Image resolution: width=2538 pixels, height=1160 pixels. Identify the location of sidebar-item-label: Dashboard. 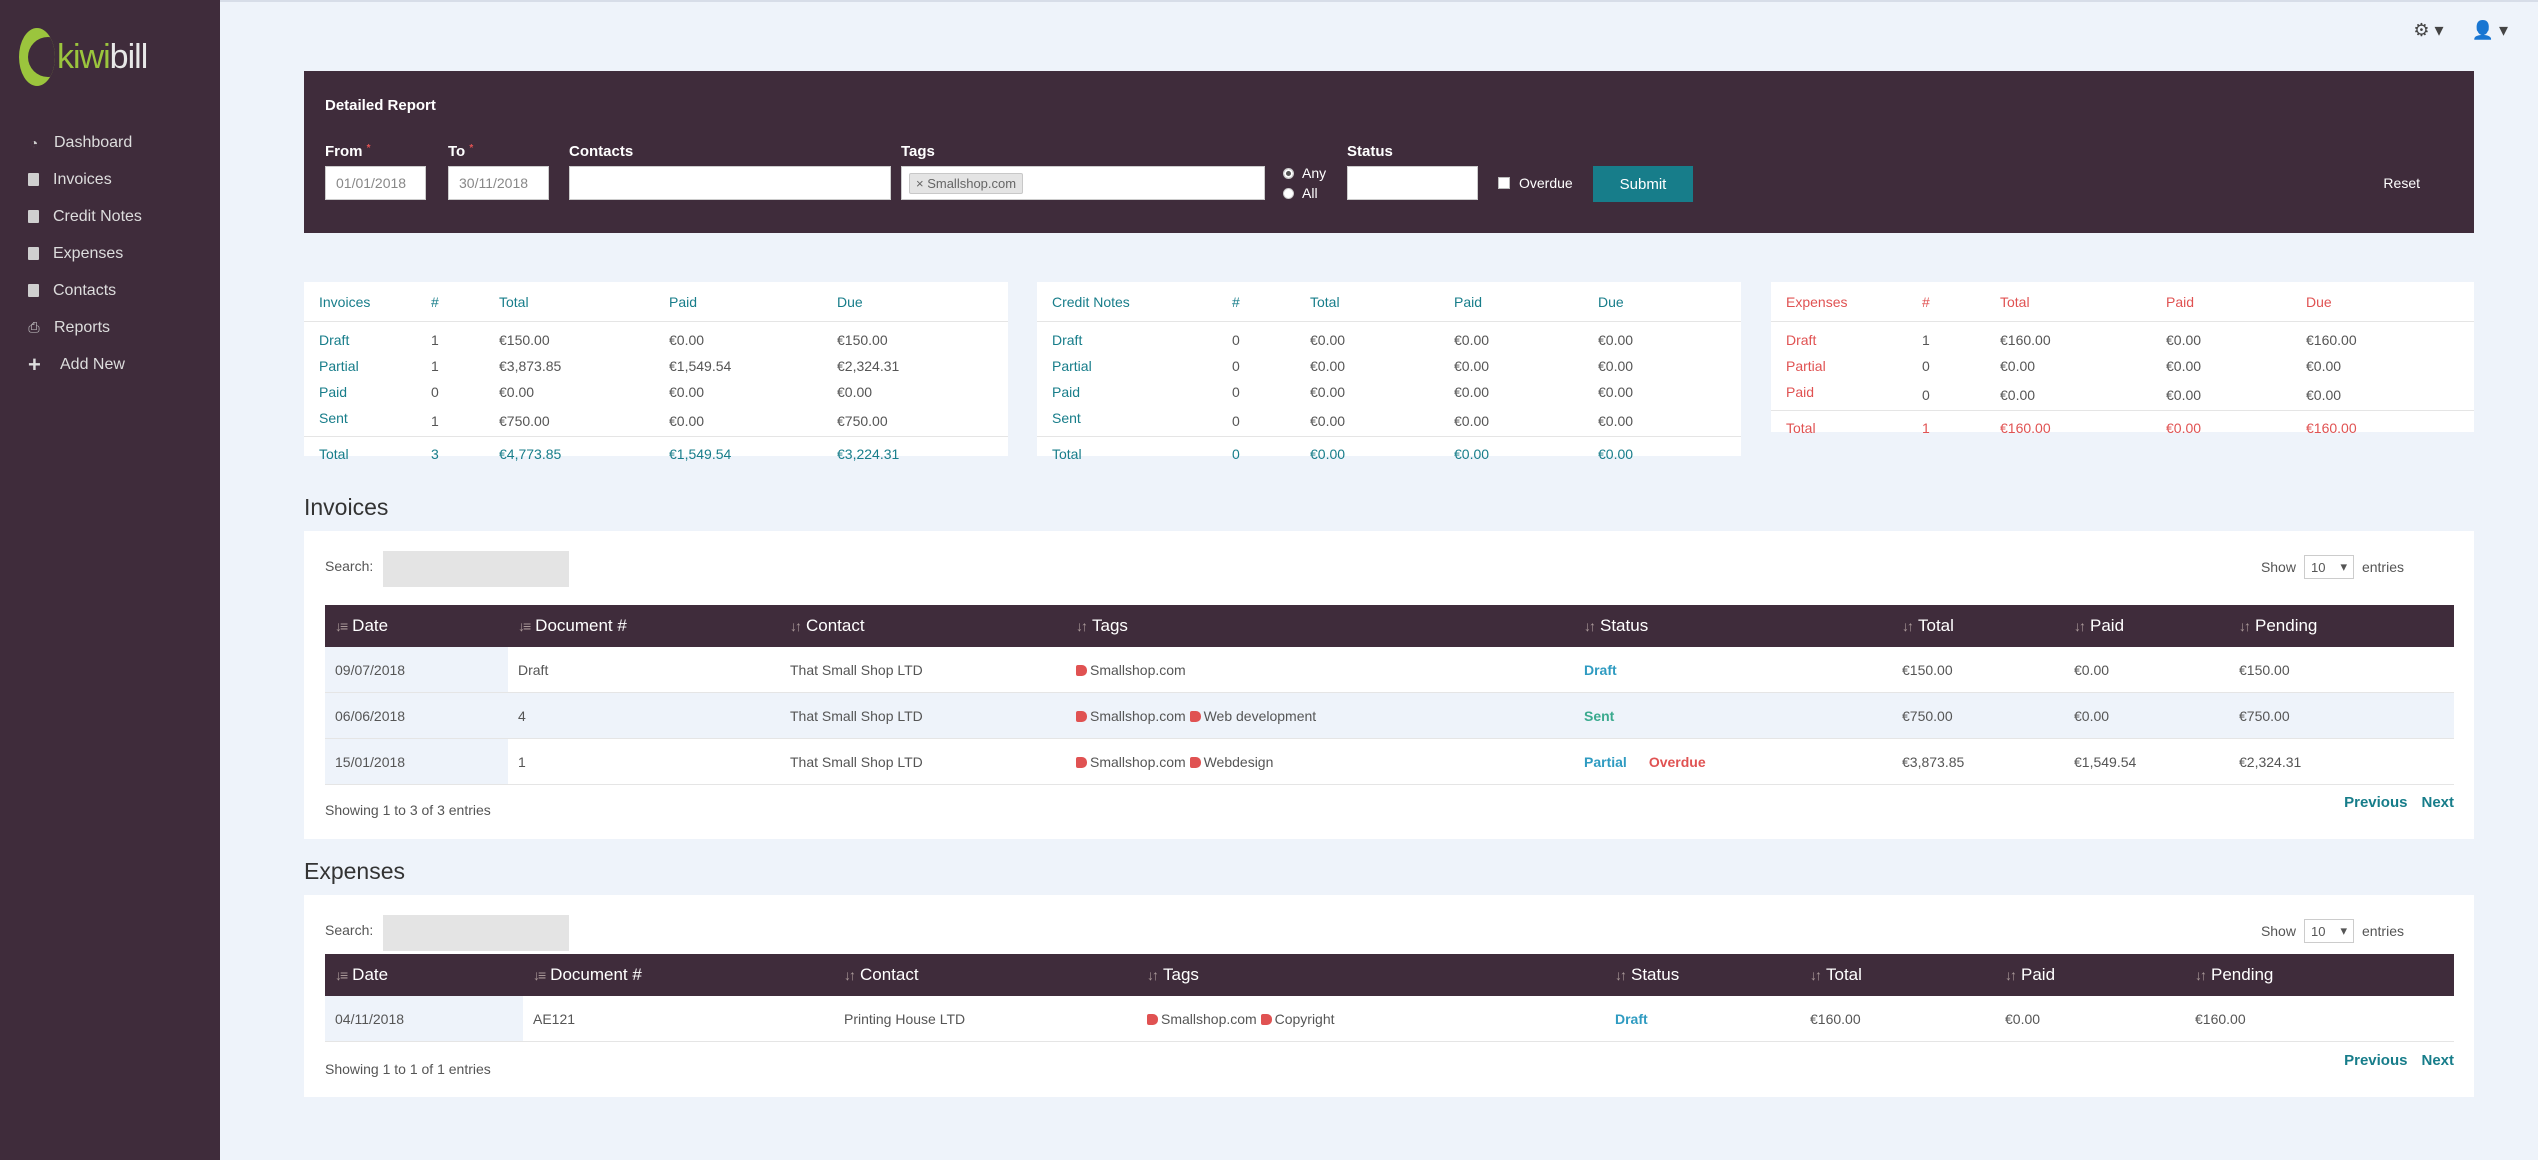
(93, 142).